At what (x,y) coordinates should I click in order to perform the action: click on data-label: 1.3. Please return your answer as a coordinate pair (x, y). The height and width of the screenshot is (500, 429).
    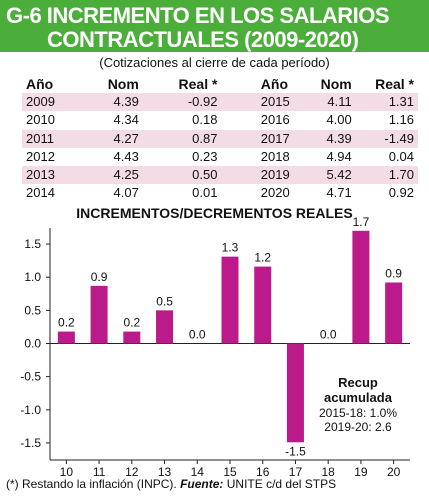
    Looking at the image, I should click on (230, 248).